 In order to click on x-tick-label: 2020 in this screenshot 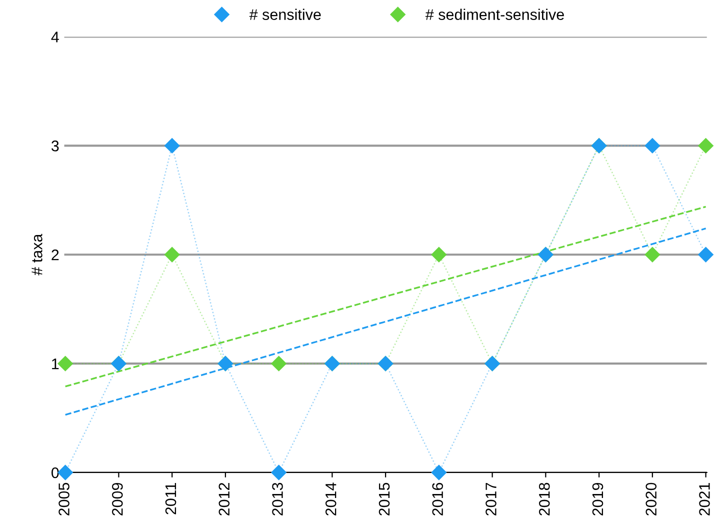, I will do `click(651, 499)`.